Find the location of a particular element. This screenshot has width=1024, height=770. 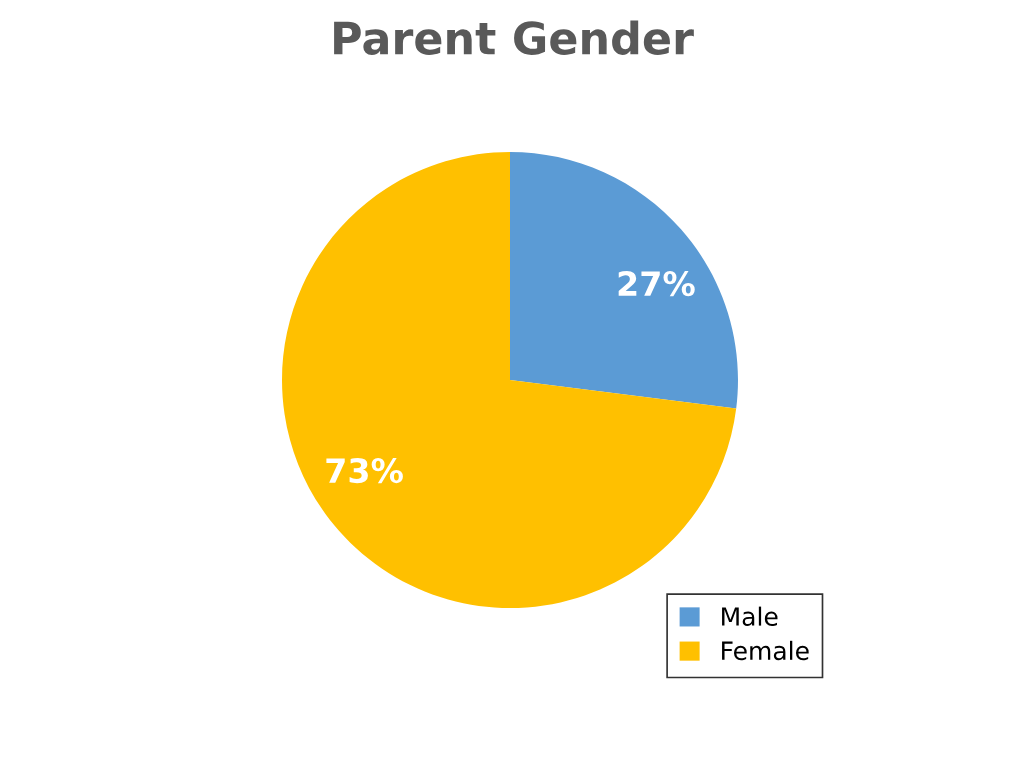

legend-label: Female is located at coordinates (765, 650).